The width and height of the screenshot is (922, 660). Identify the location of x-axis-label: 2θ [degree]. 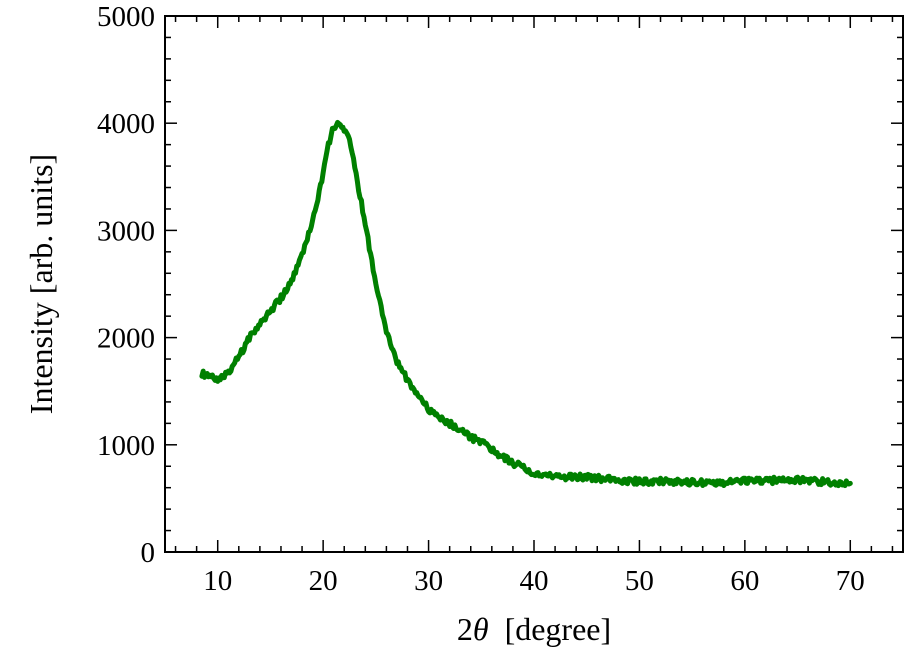
(534, 629).